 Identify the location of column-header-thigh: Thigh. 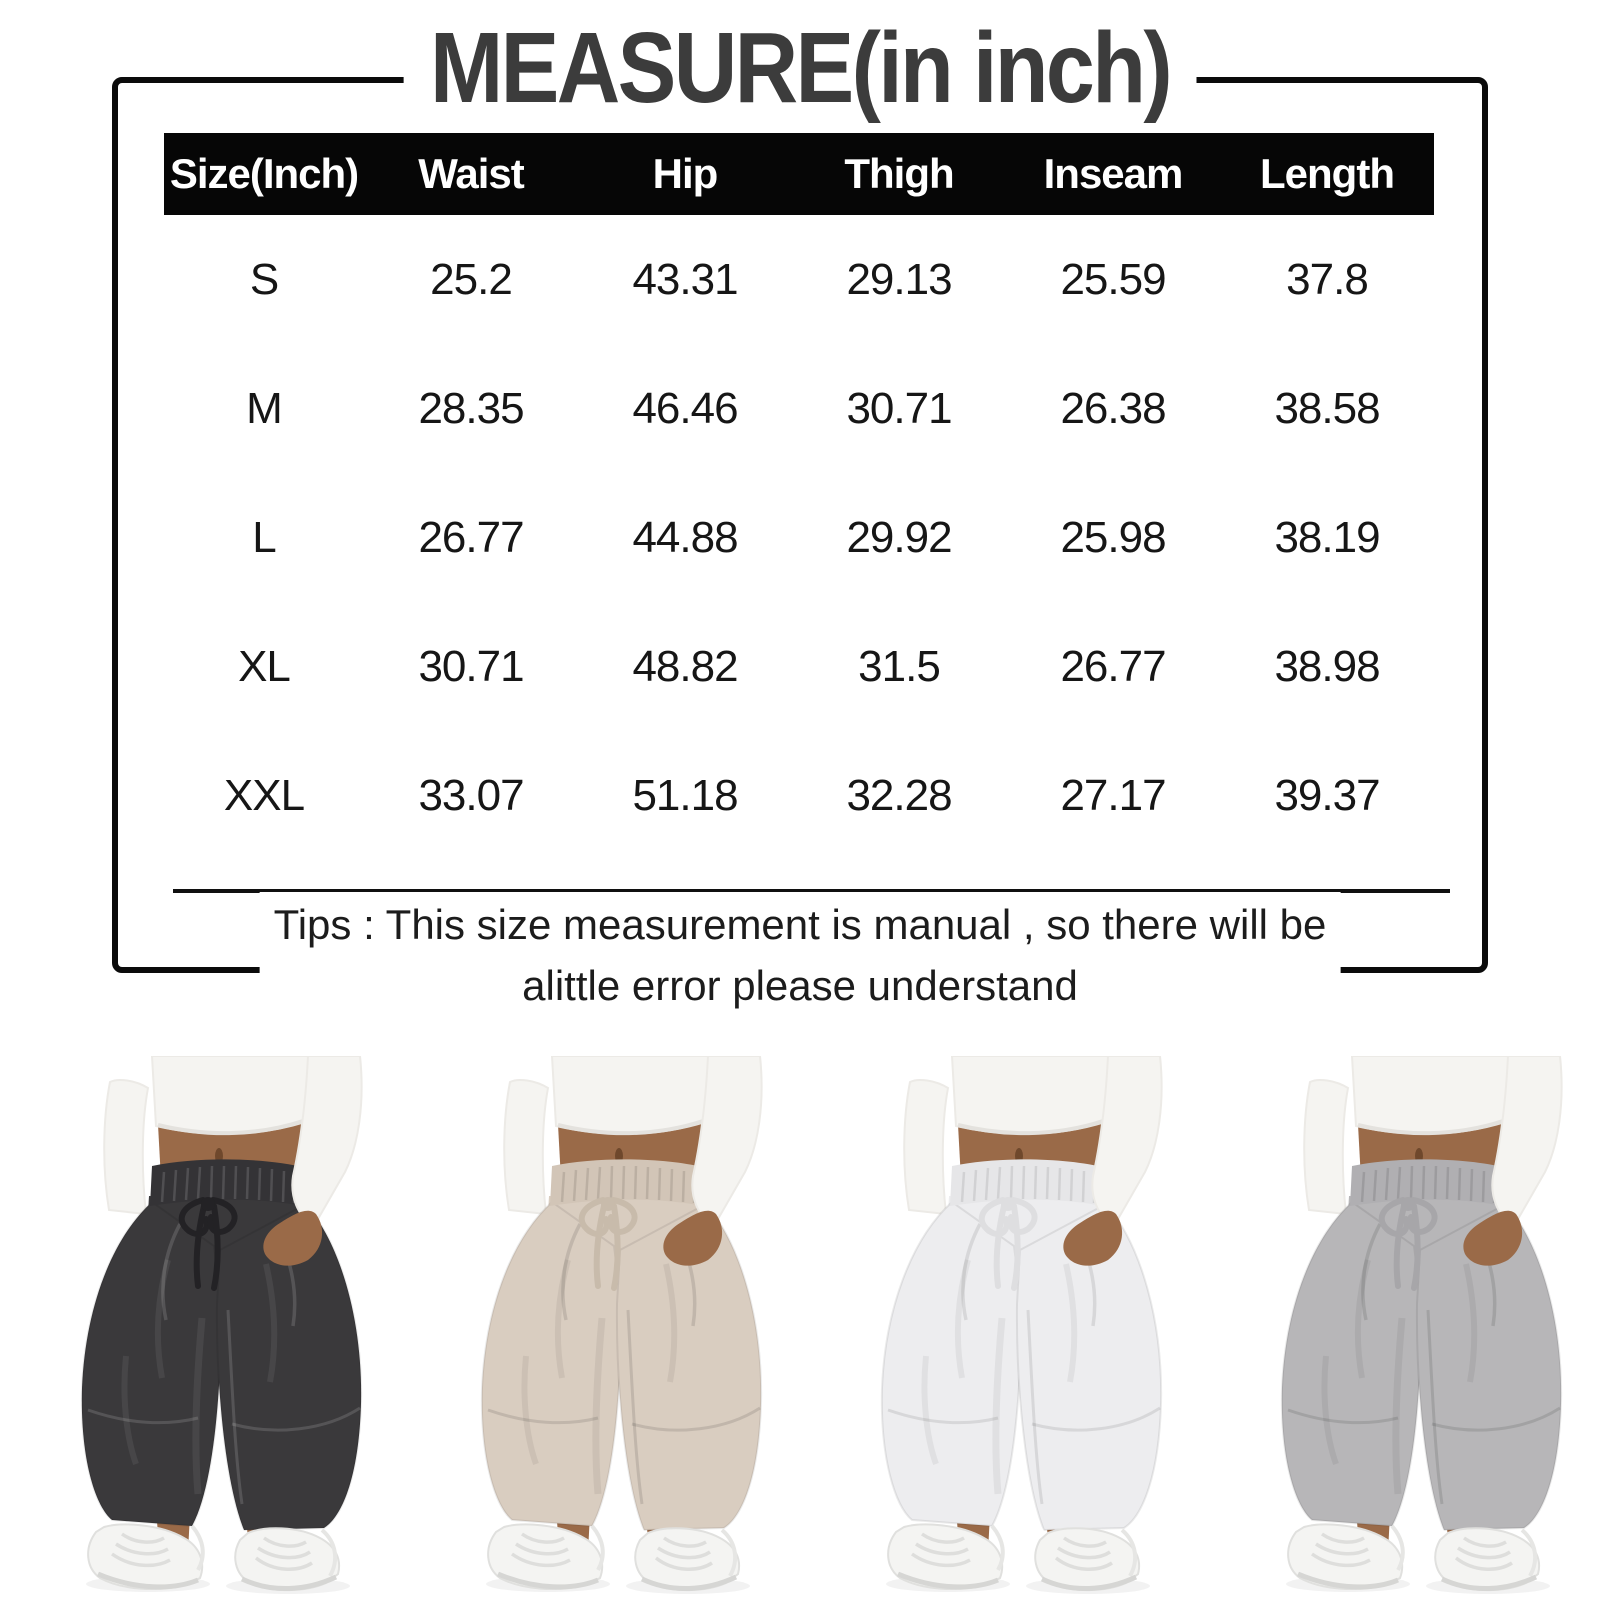
(899, 173).